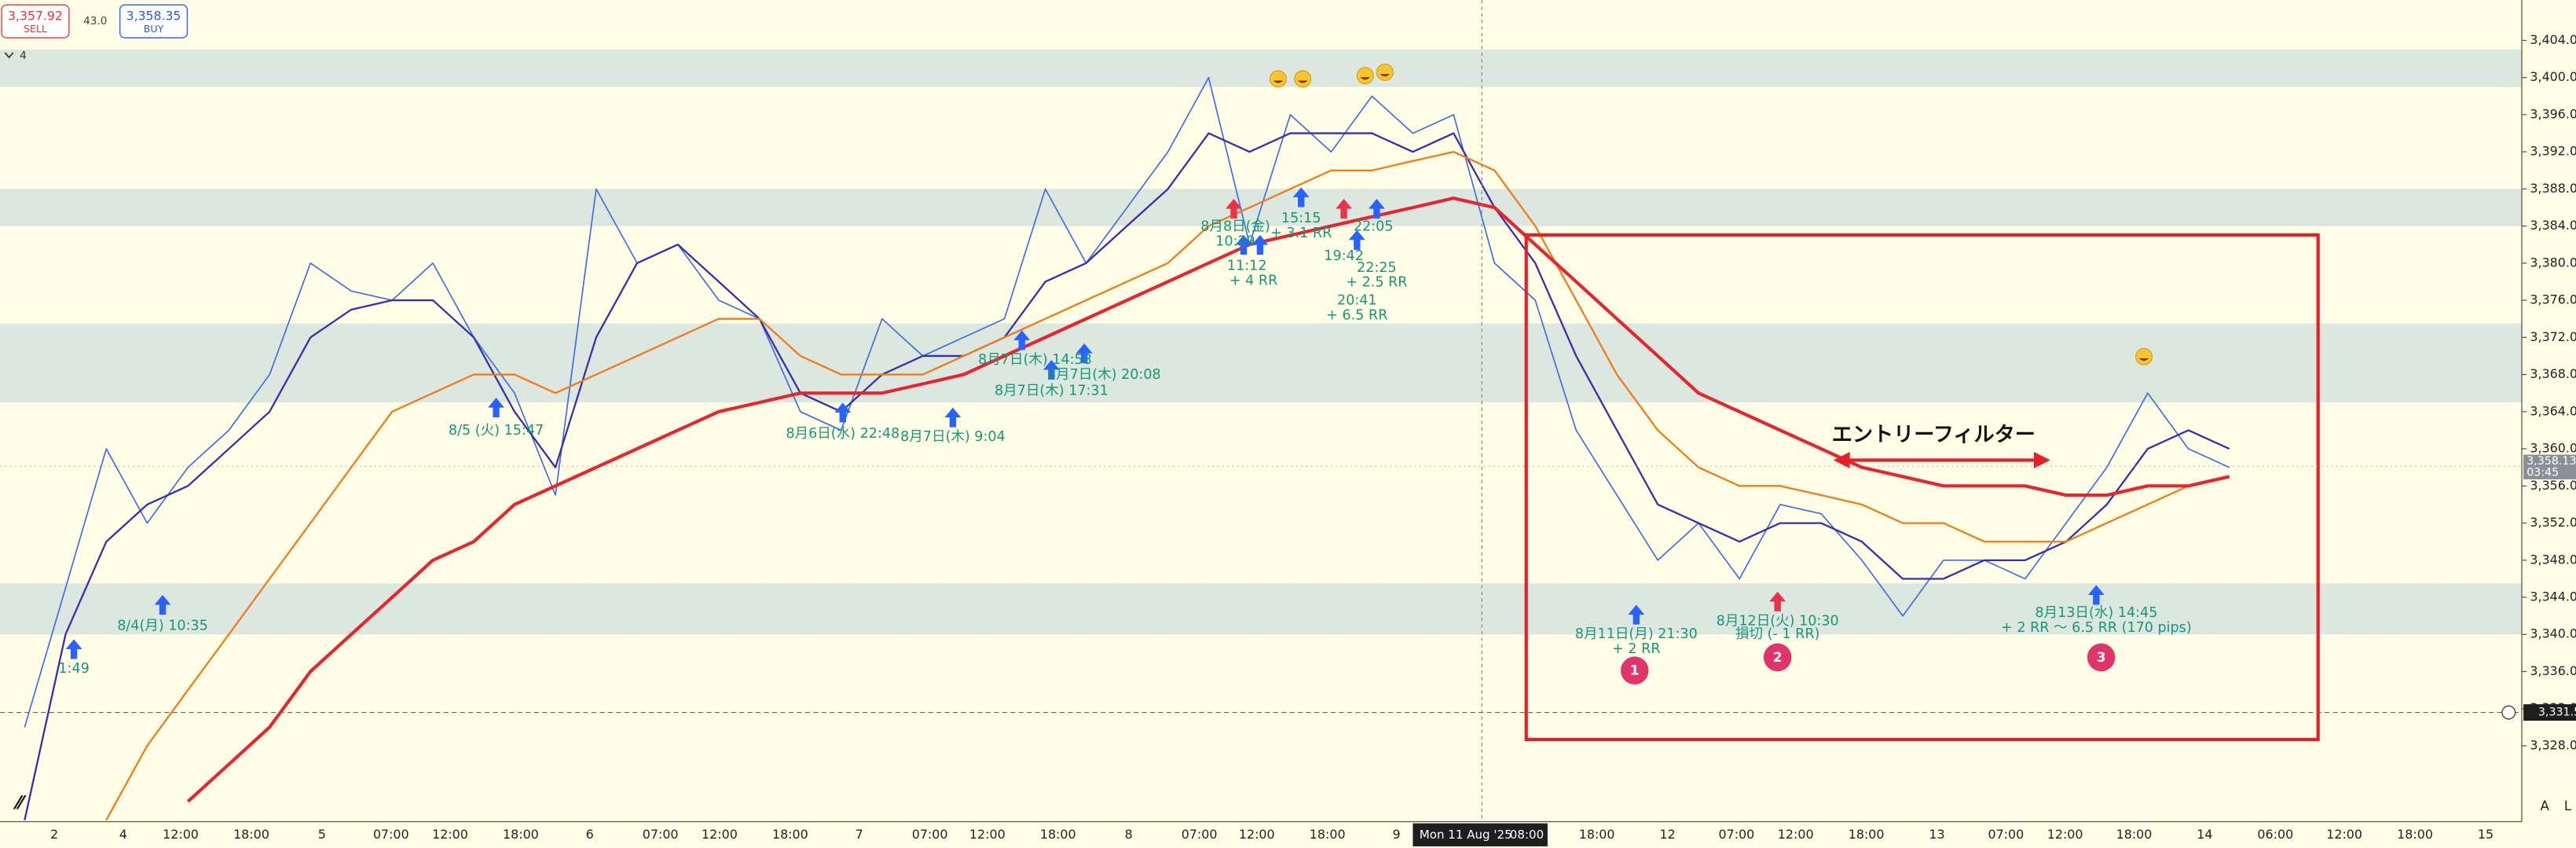  What do you see at coordinates (1247, 266) in the screenshot?
I see `annotation: 11:12` at bounding box center [1247, 266].